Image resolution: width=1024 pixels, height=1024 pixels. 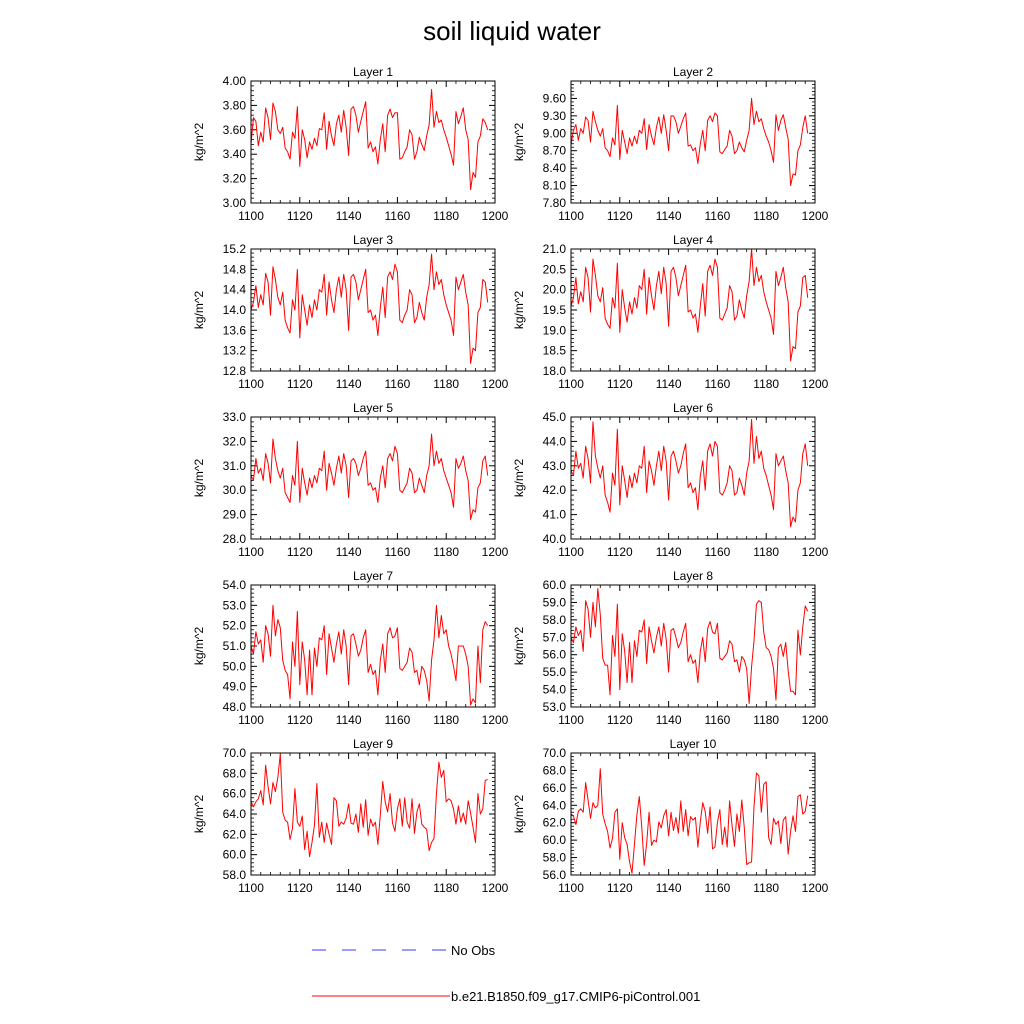 I want to click on y-tick-label: 44.0, so click(x=555, y=441).